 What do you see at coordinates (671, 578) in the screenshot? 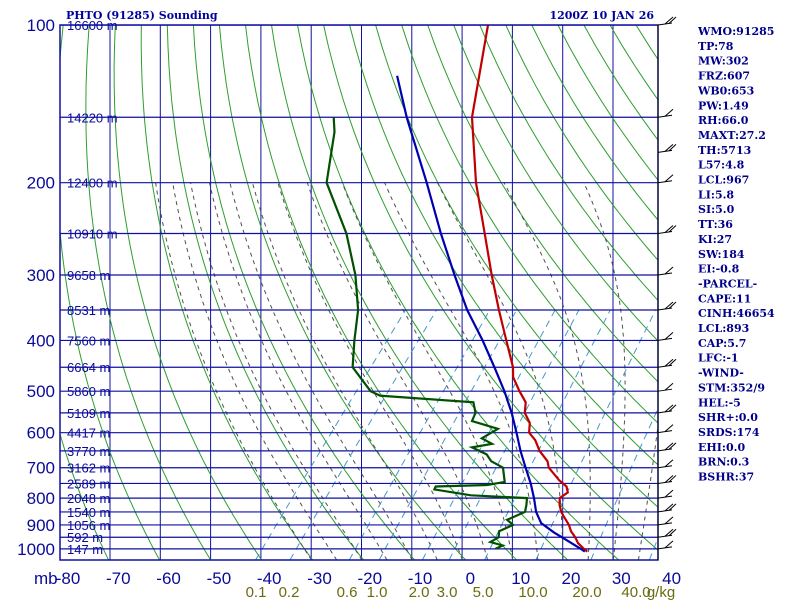
I see `temperature-tick-label: 40` at bounding box center [671, 578].